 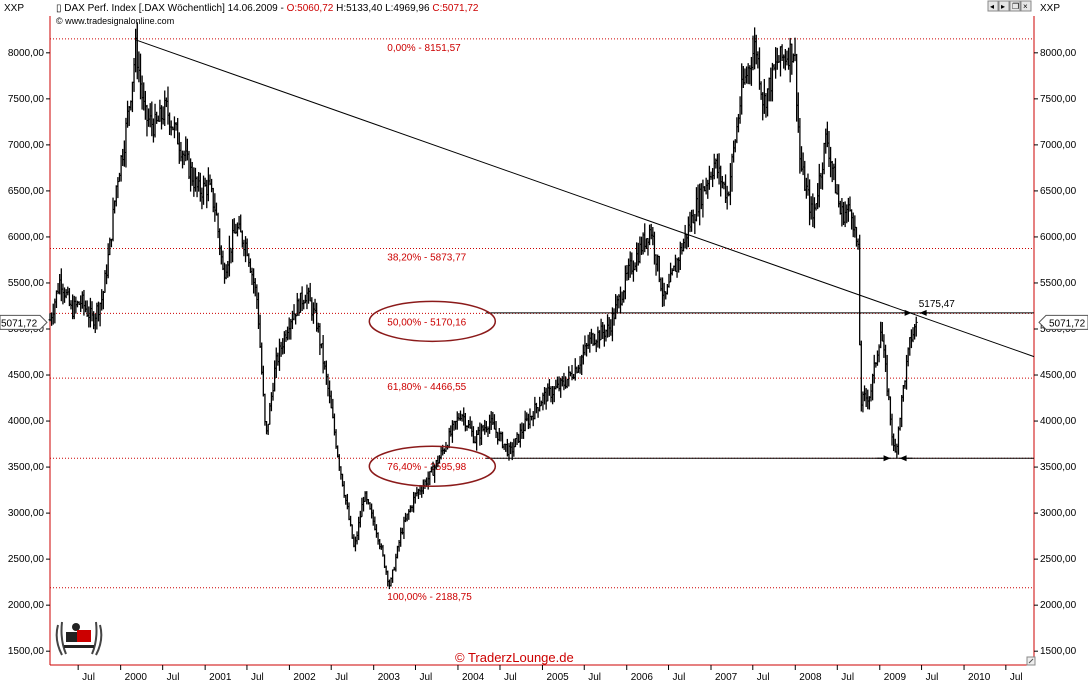 I want to click on resize-grip-icon, so click(x=1031, y=661).